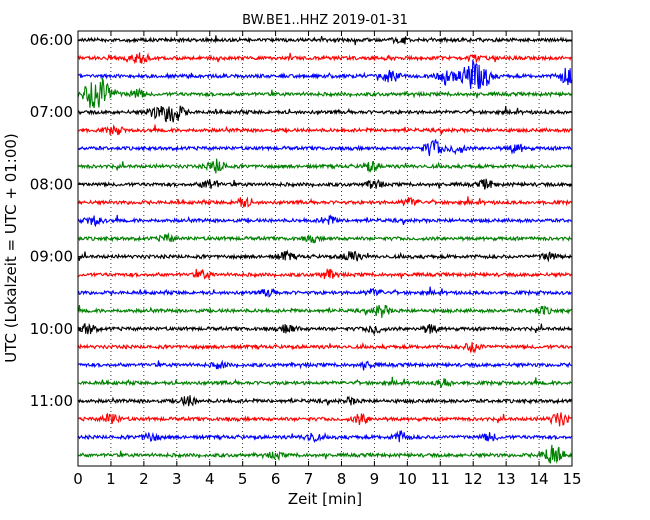  I want to click on x-tick-label: 10, so click(407, 479).